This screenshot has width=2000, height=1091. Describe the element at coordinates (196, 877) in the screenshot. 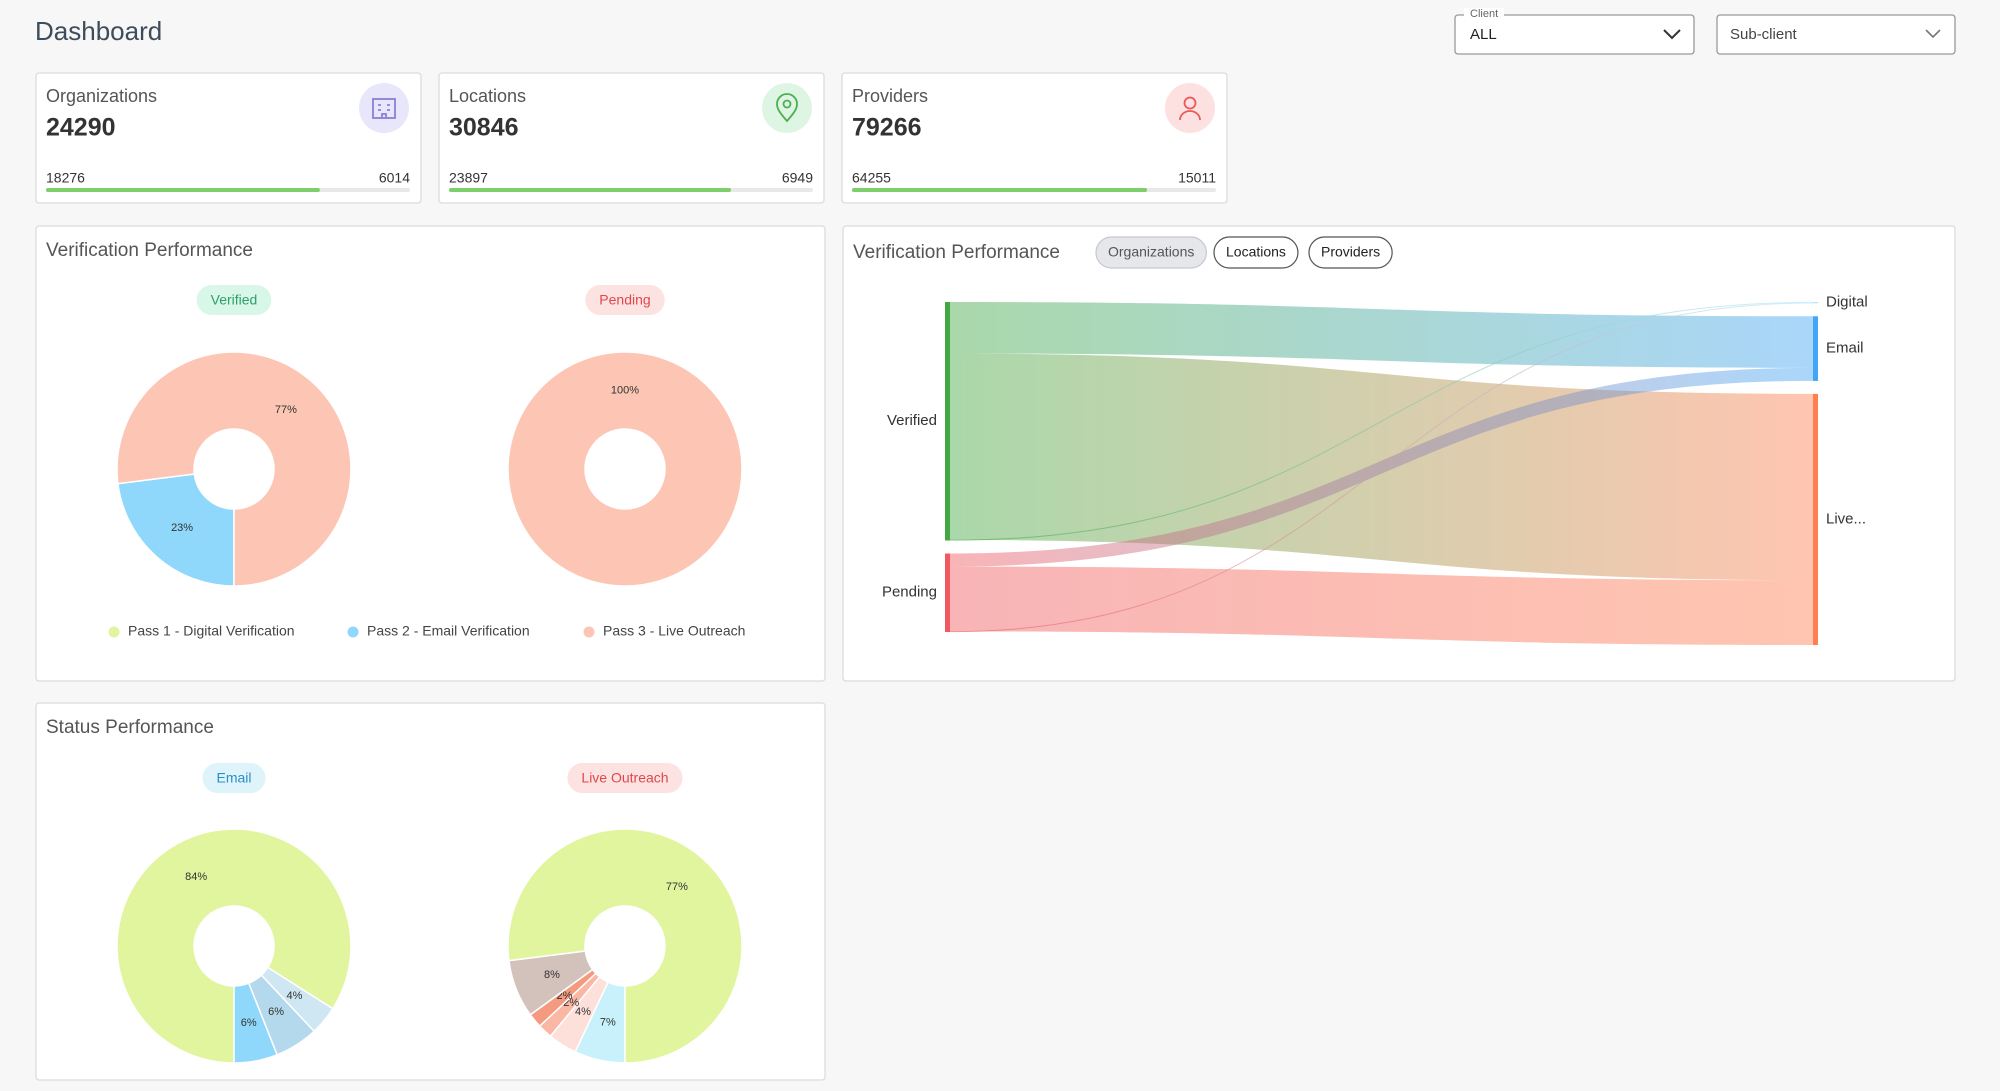

I see `pie-label: 84%` at that location.